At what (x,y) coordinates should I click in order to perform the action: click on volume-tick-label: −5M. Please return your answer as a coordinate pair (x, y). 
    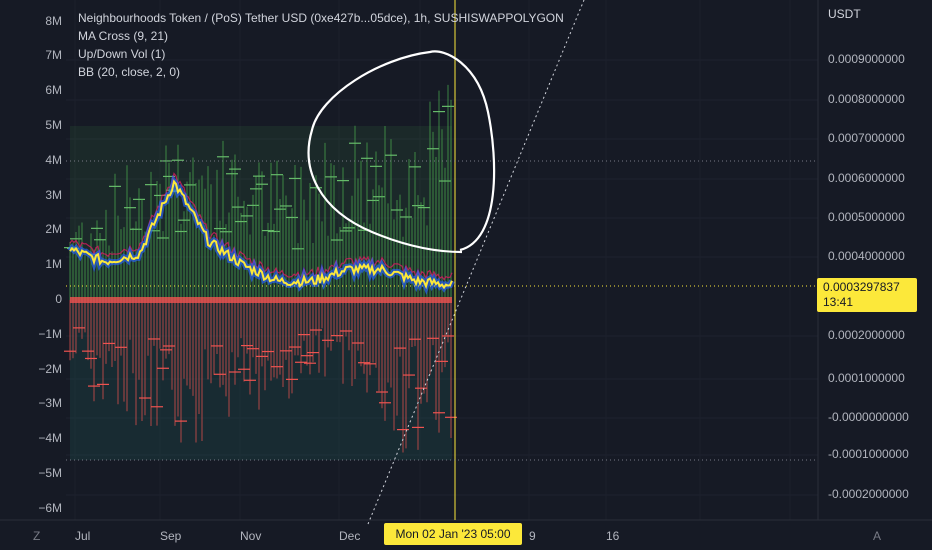
    Looking at the image, I should click on (50, 473).